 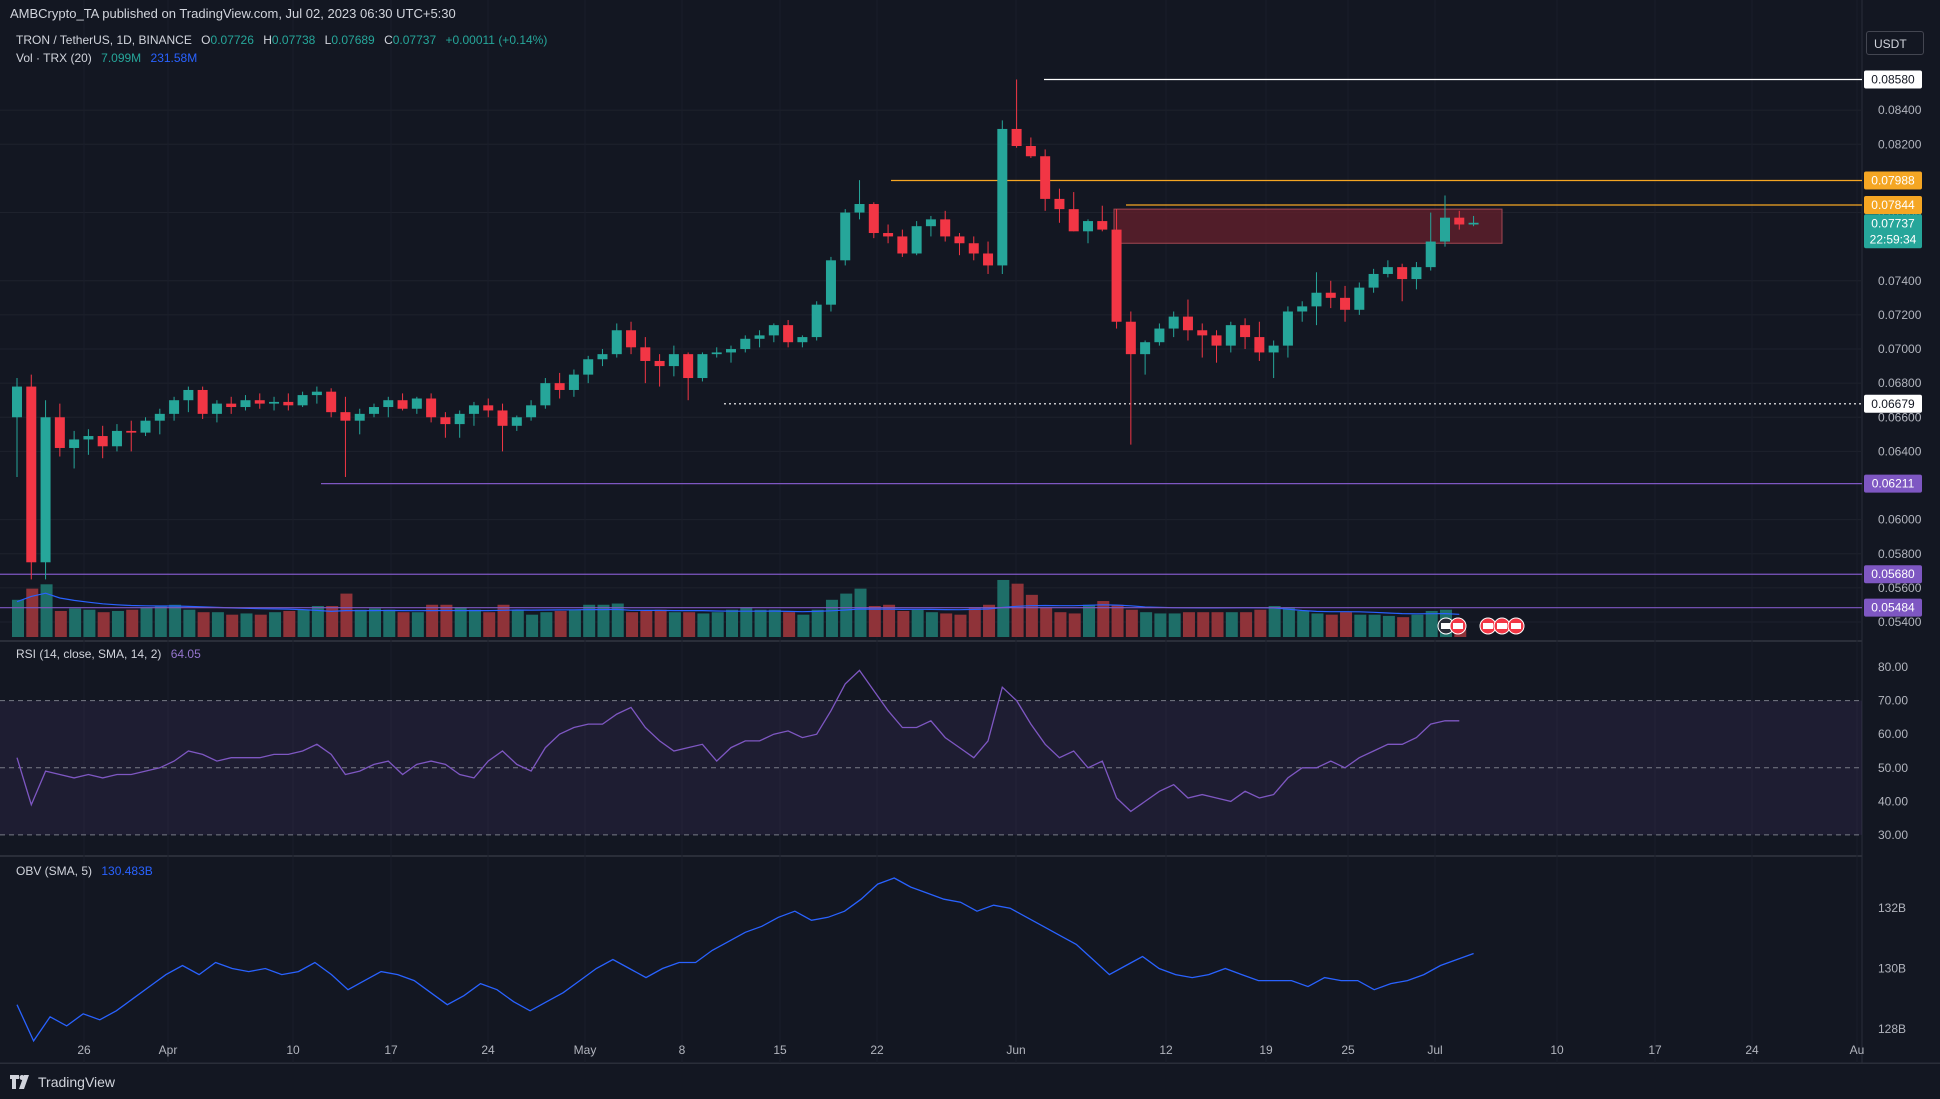 I want to click on price-tick-label: 0.06400, so click(x=1900, y=451).